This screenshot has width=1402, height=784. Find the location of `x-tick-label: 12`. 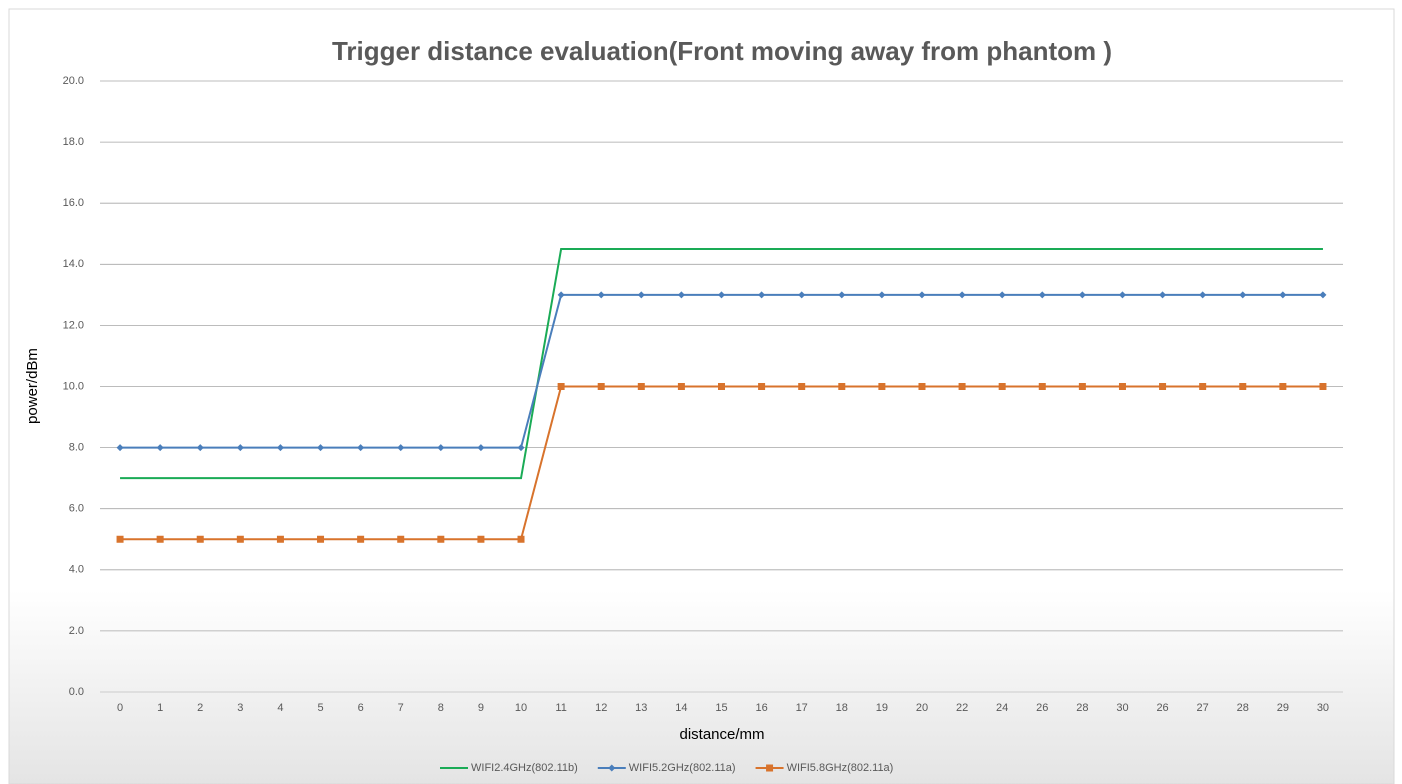

x-tick-label: 12 is located at coordinates (601, 708).